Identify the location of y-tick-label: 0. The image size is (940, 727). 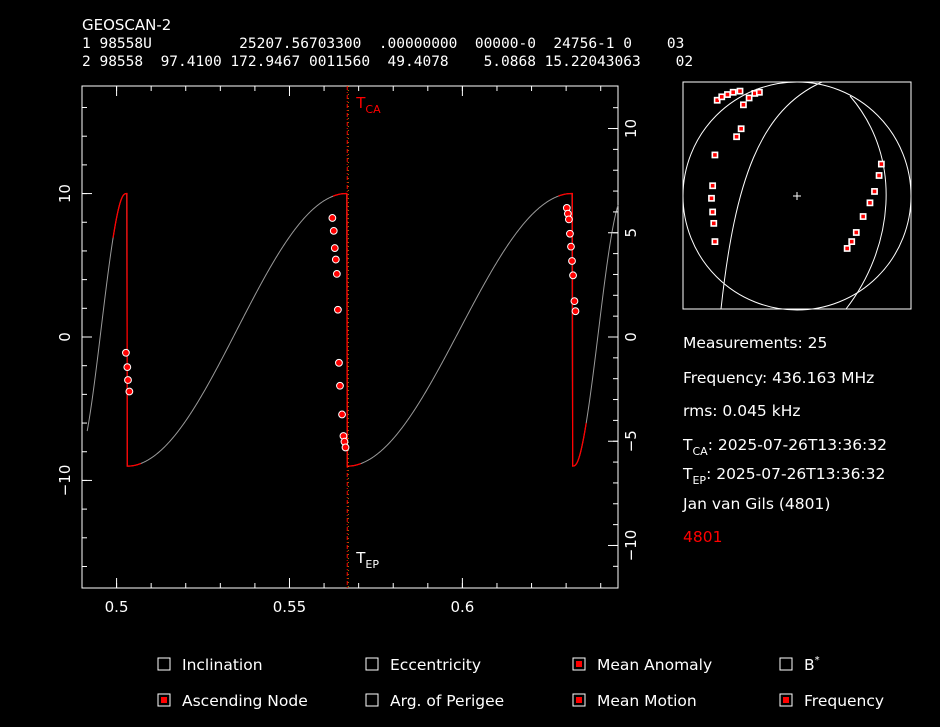
(65, 337).